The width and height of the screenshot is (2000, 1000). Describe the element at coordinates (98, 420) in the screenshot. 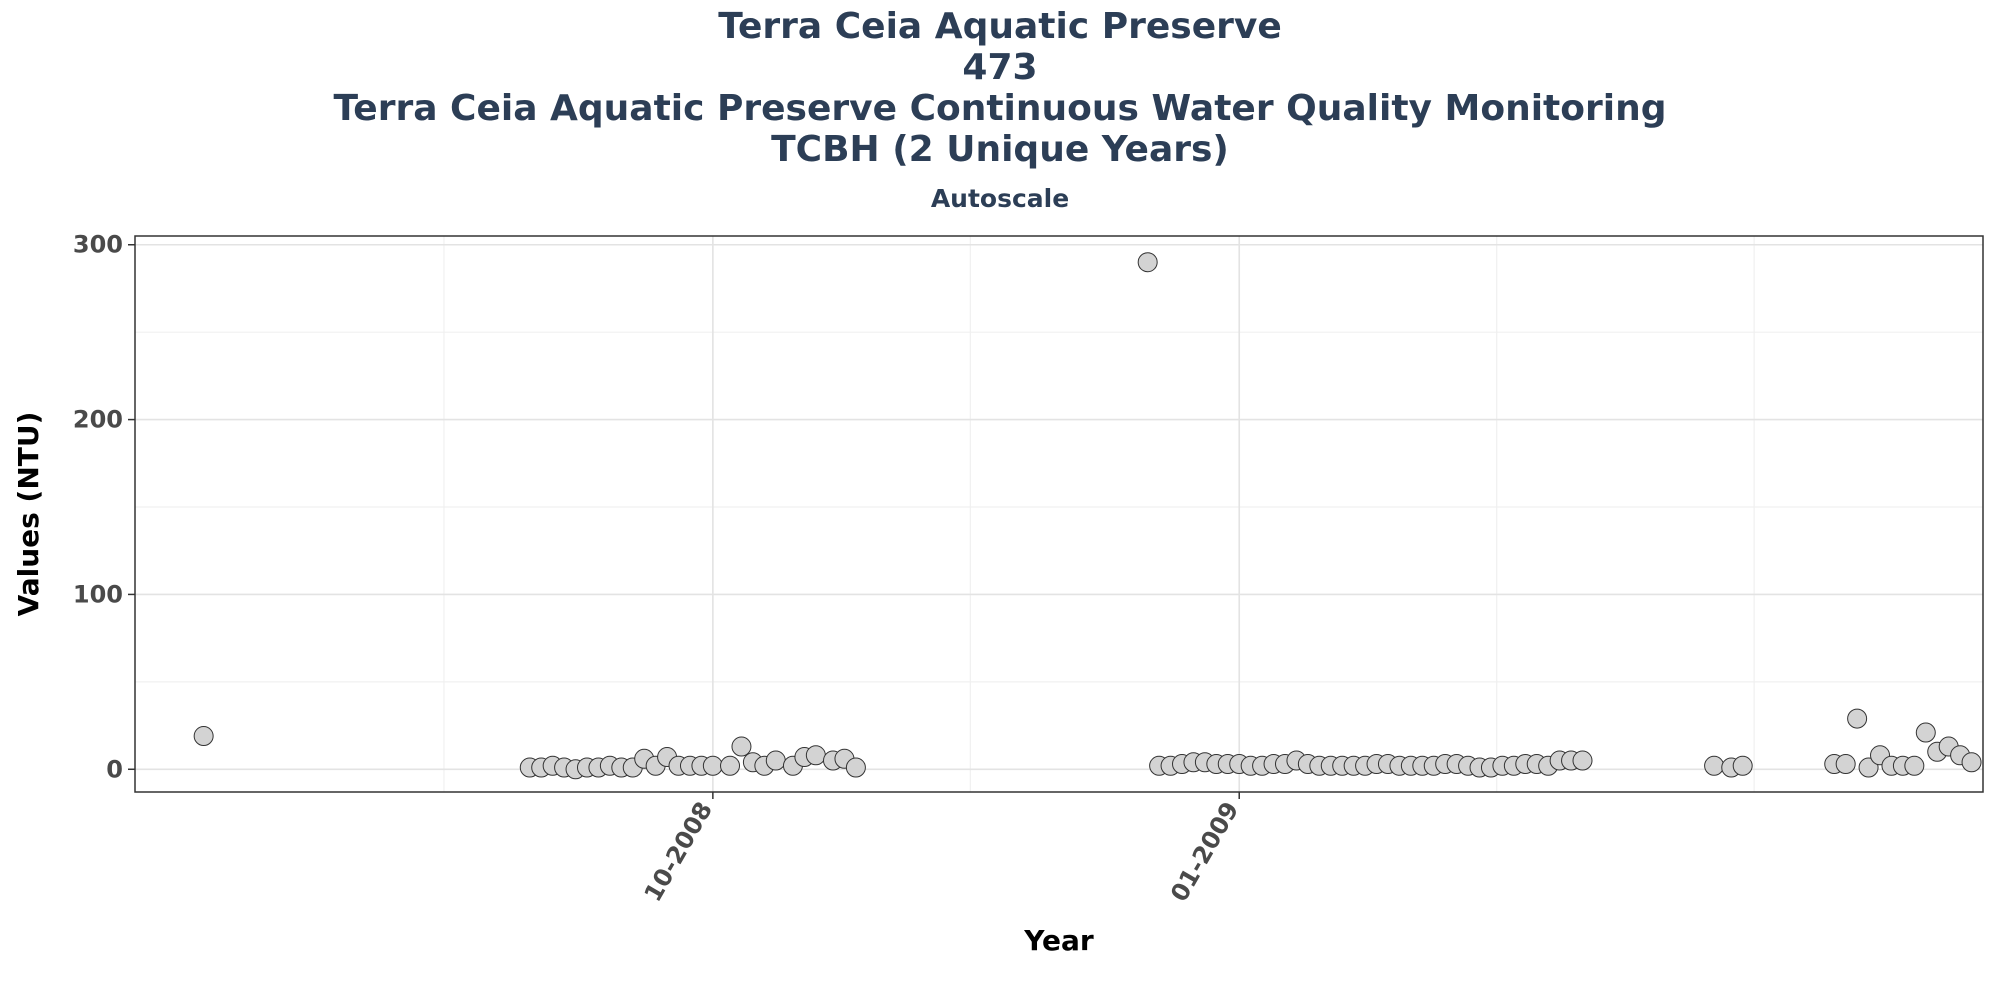

I see `y-tick-label: 200` at that location.